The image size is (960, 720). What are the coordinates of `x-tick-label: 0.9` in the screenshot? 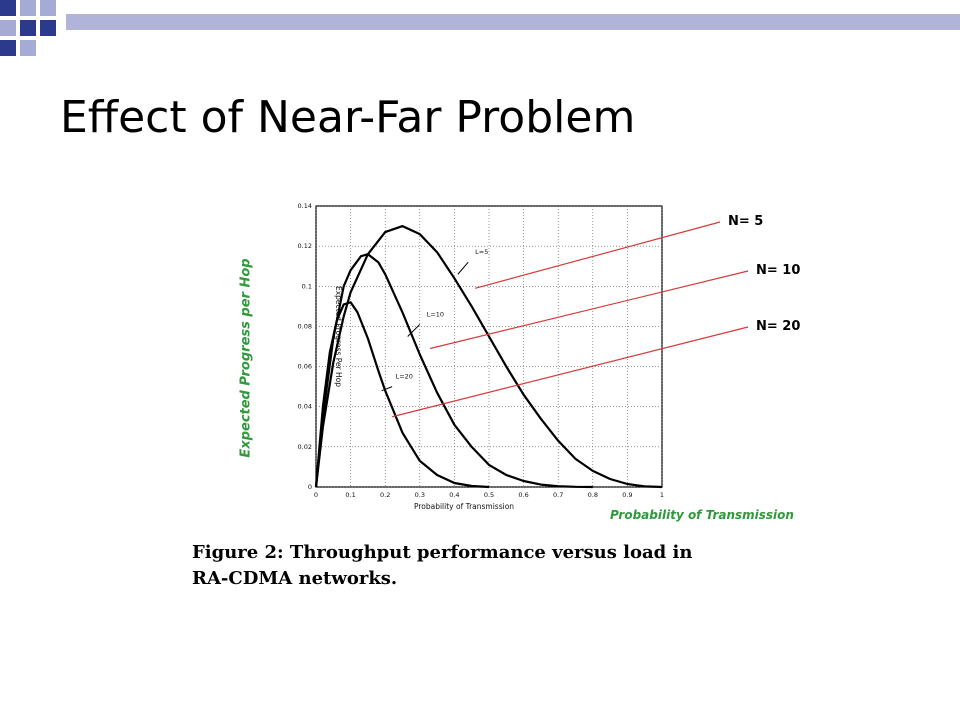 It's located at (627, 495).